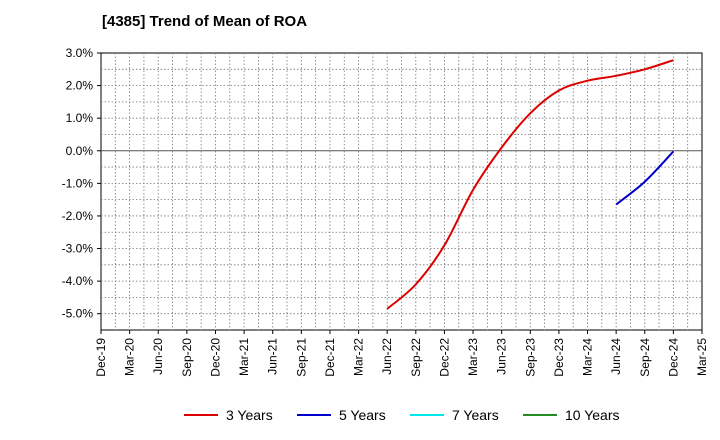 This screenshot has width=720, height=440. Describe the element at coordinates (301, 357) in the screenshot. I see `x-tick-label: Sep-21` at that location.